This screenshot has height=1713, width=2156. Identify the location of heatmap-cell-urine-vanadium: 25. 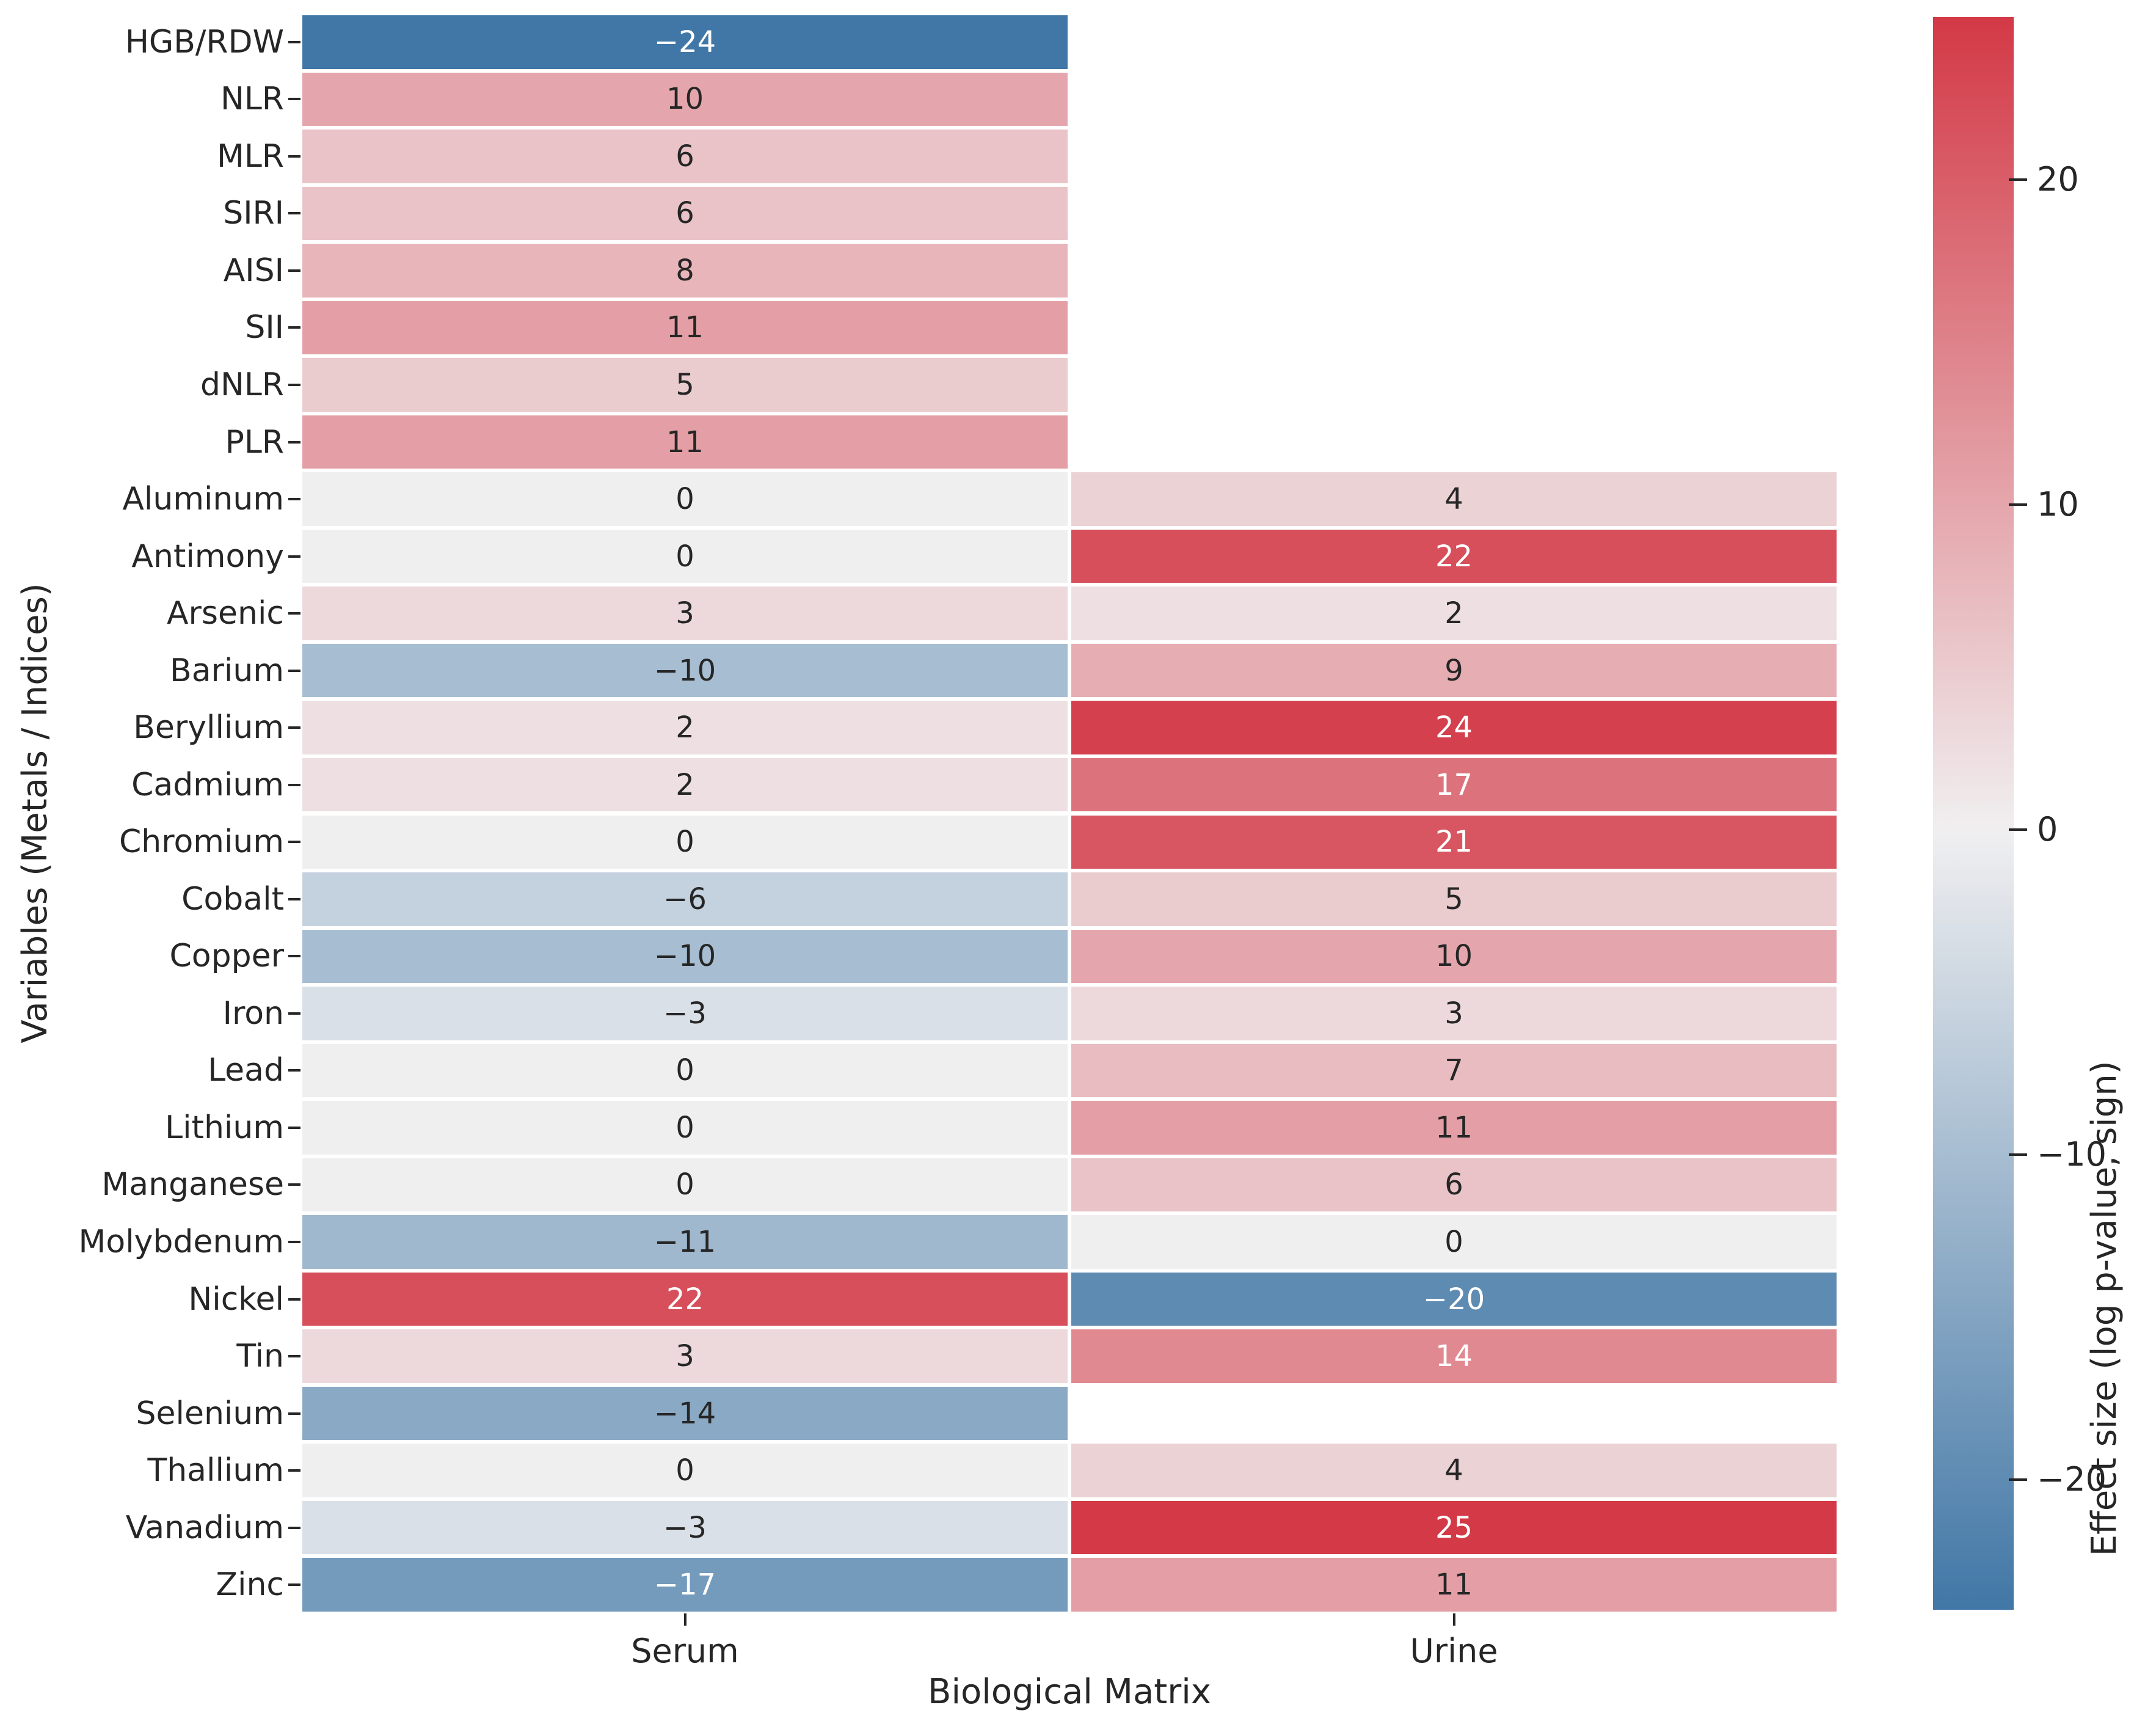
(1454, 1528).